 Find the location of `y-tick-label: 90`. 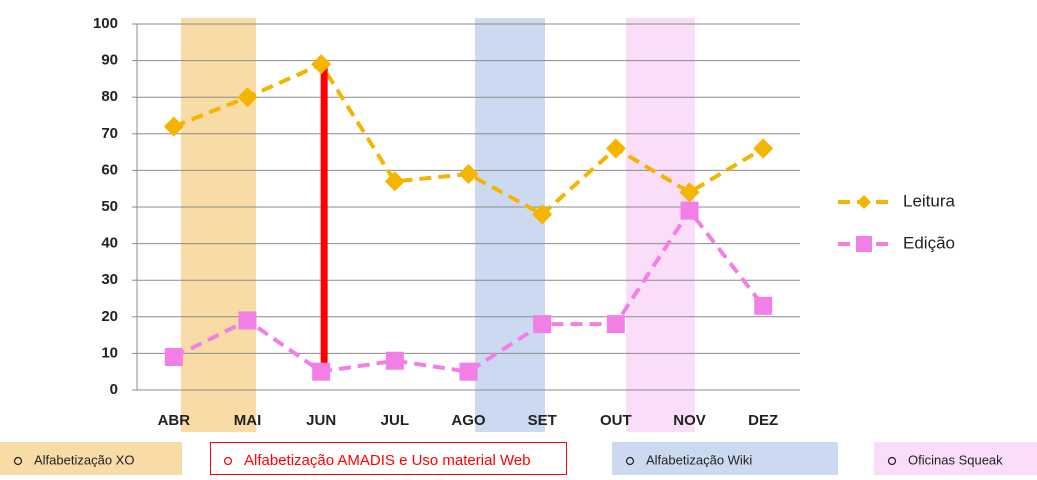

y-tick-label: 90 is located at coordinates (109, 60).